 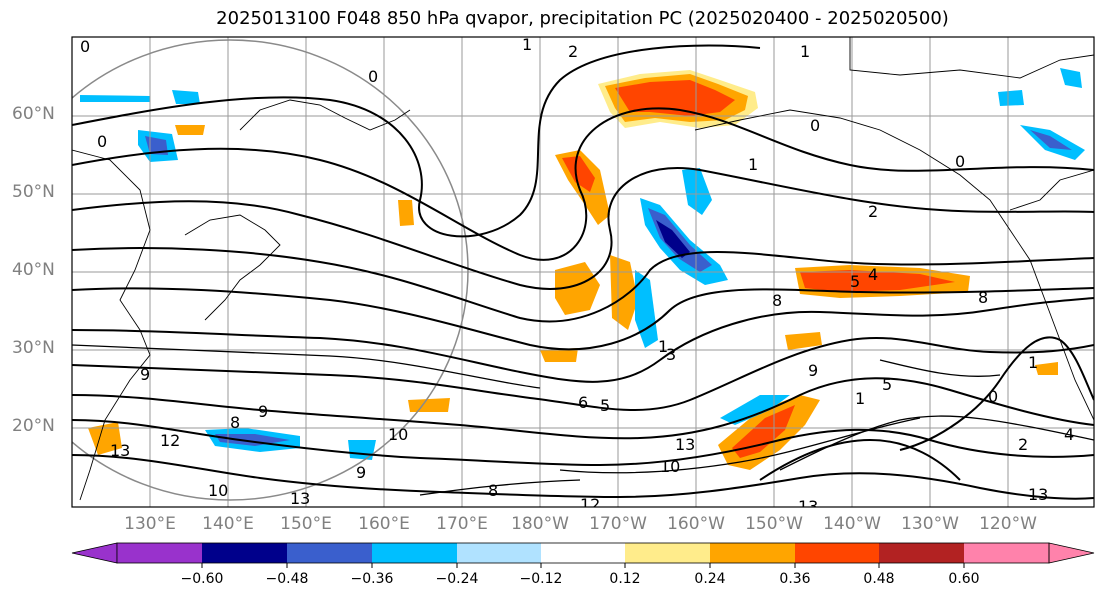 What do you see at coordinates (384, 524) in the screenshot?
I see `lon-tick-label: 160°E` at bounding box center [384, 524].